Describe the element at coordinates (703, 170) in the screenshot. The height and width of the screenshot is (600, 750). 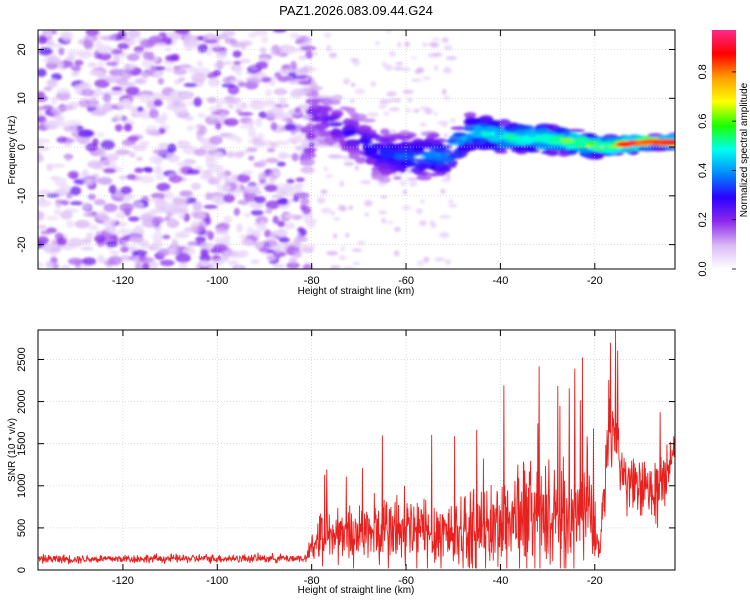
I see `colorbar-tick-label: 0.4` at that location.